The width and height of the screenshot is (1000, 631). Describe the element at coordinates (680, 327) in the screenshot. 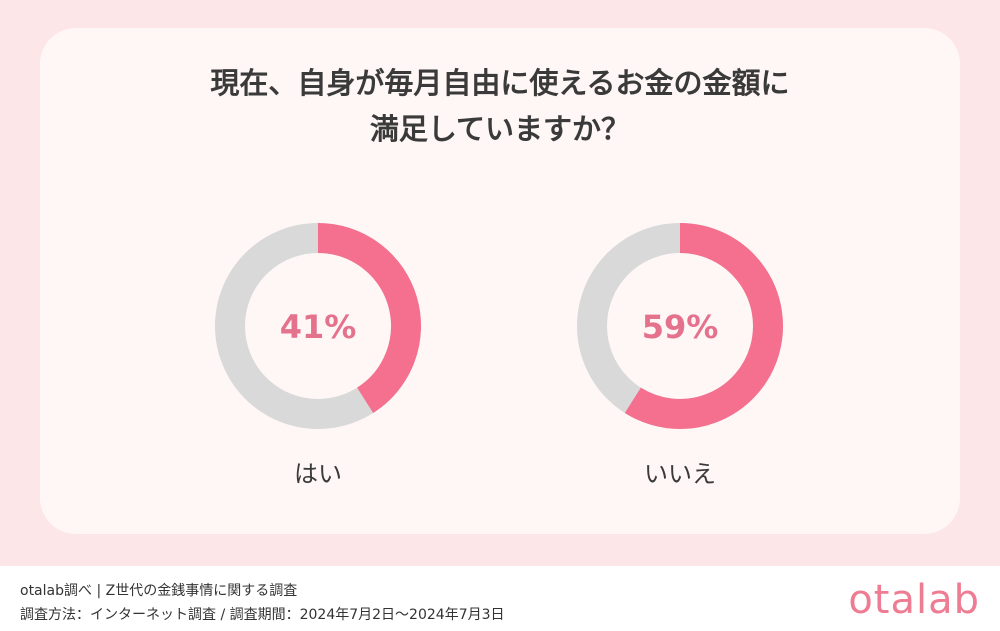

I see `donut-value-label-2: 59%` at that location.